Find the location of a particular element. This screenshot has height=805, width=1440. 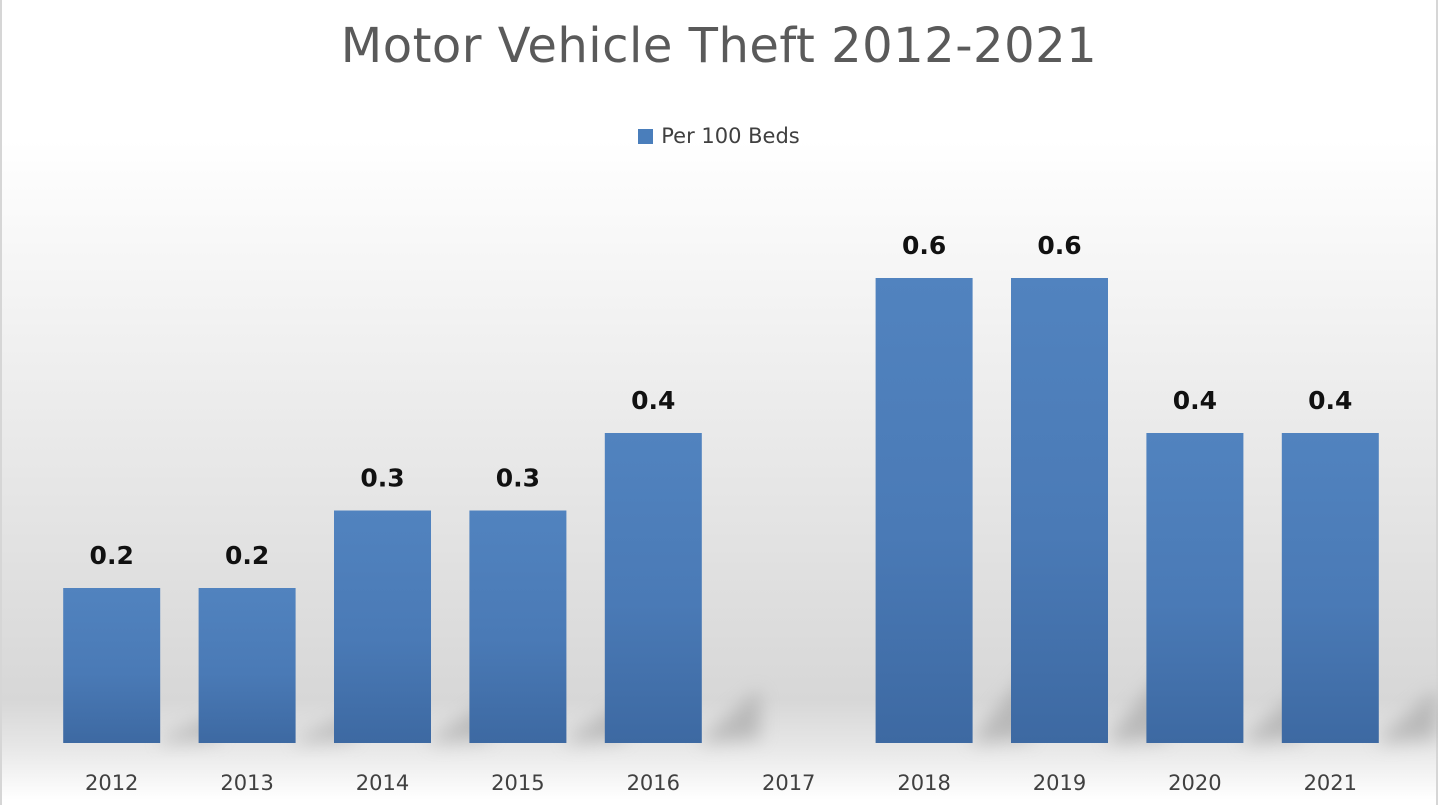

x-tick-label: 2021 is located at coordinates (1330, 783).